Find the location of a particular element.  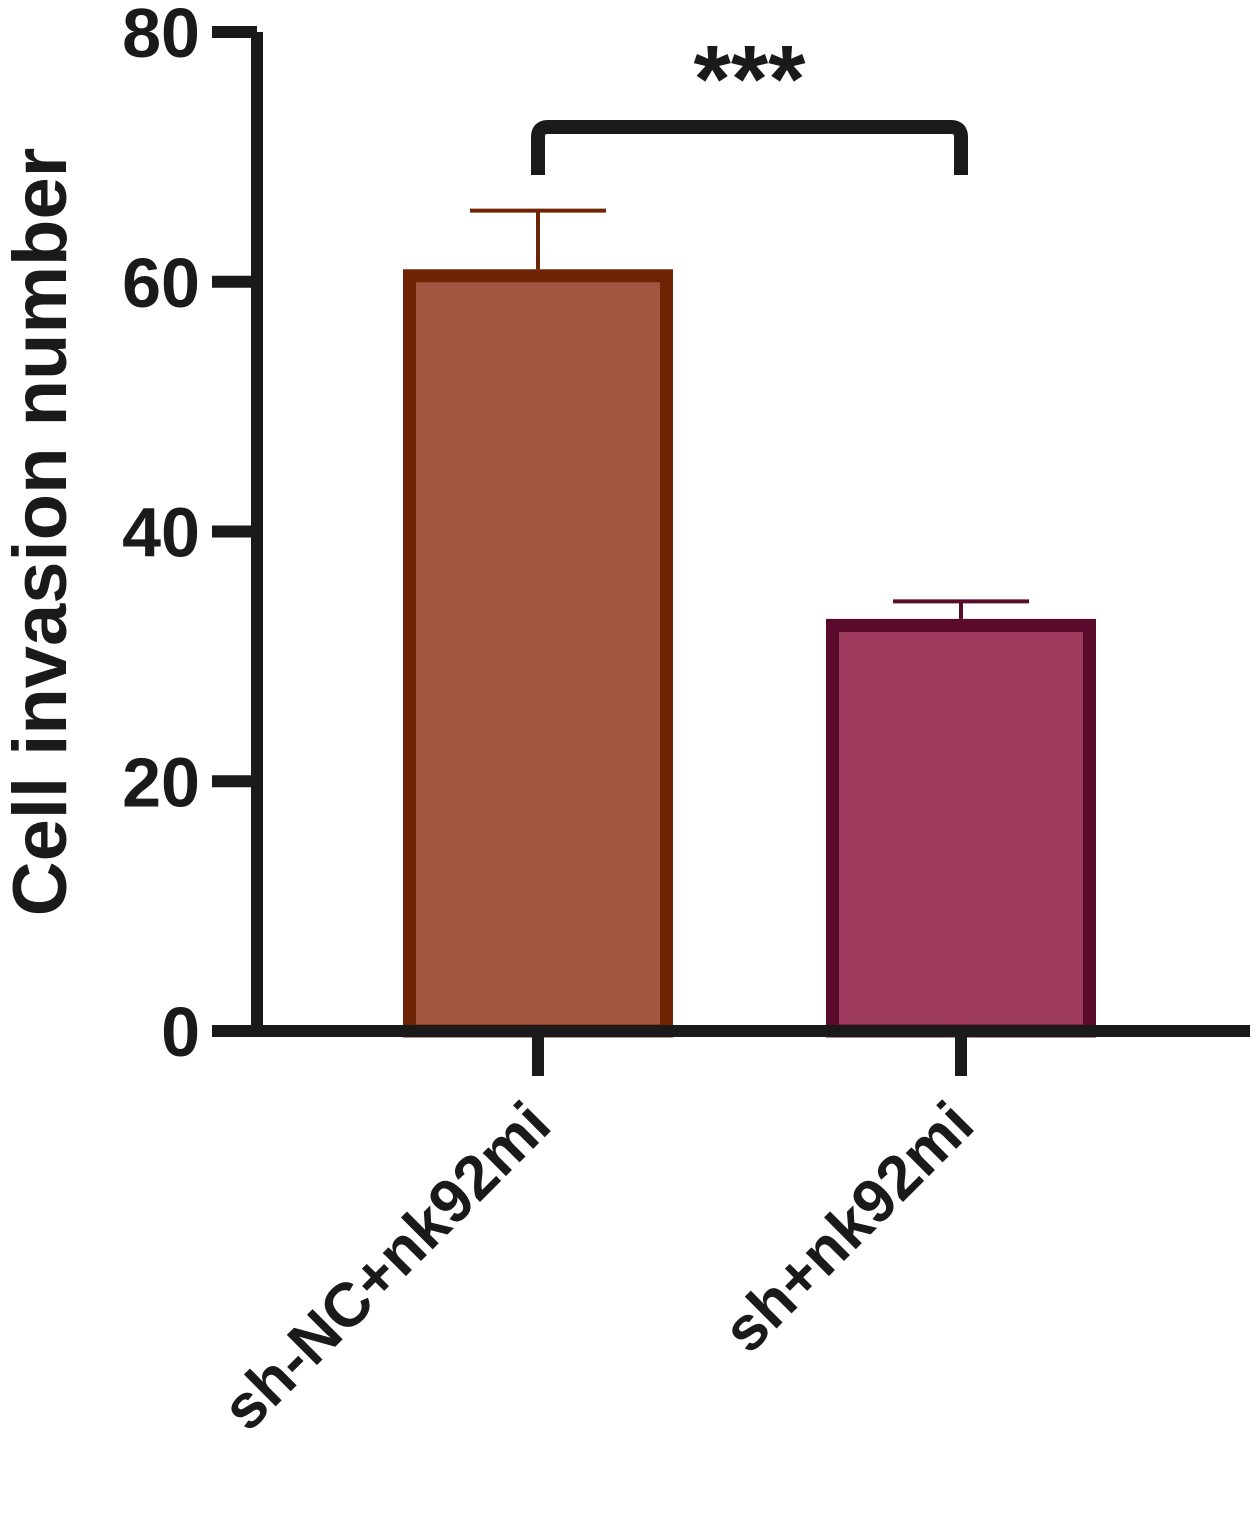

significance-bracket is located at coordinates (749, 147).